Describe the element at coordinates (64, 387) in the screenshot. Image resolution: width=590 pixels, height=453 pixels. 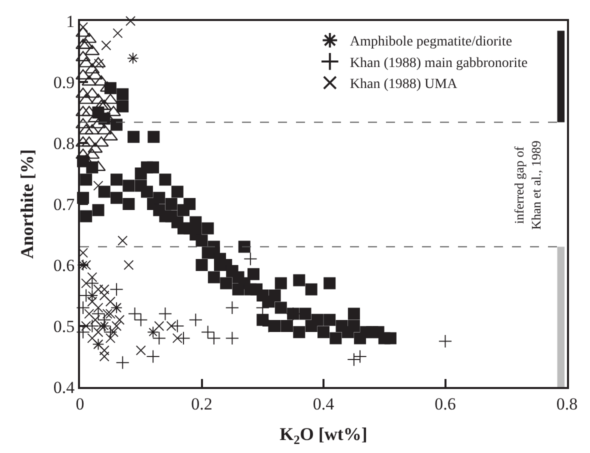
I see `y-tick-label: 0.4` at that location.